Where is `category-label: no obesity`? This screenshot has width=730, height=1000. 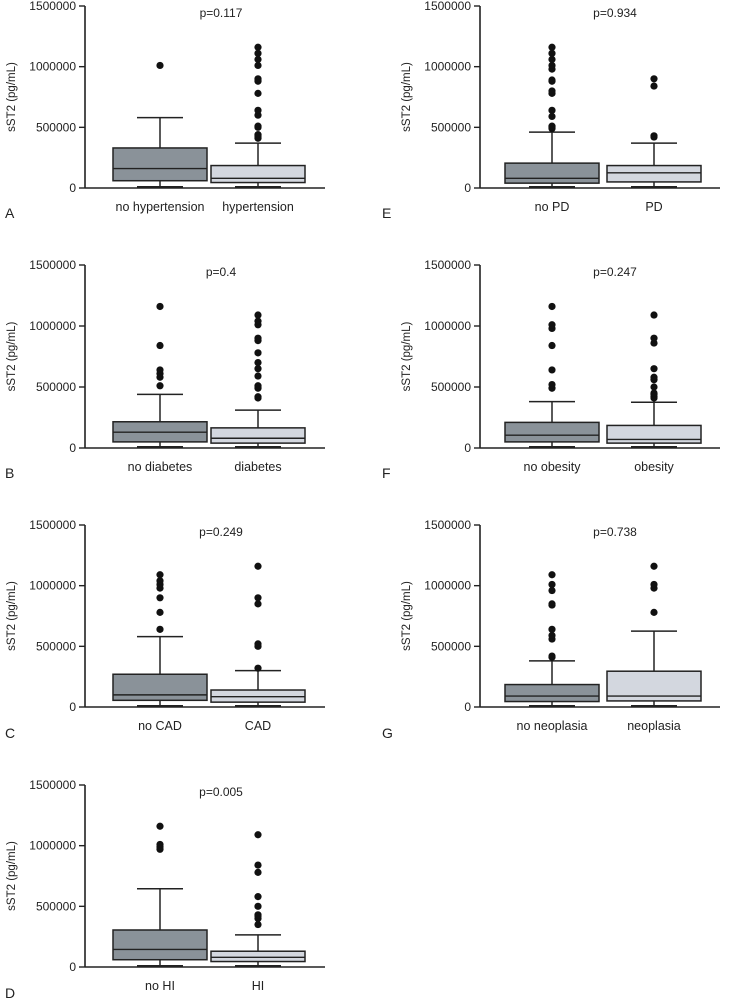
category-label: no obesity is located at coordinates (553, 467).